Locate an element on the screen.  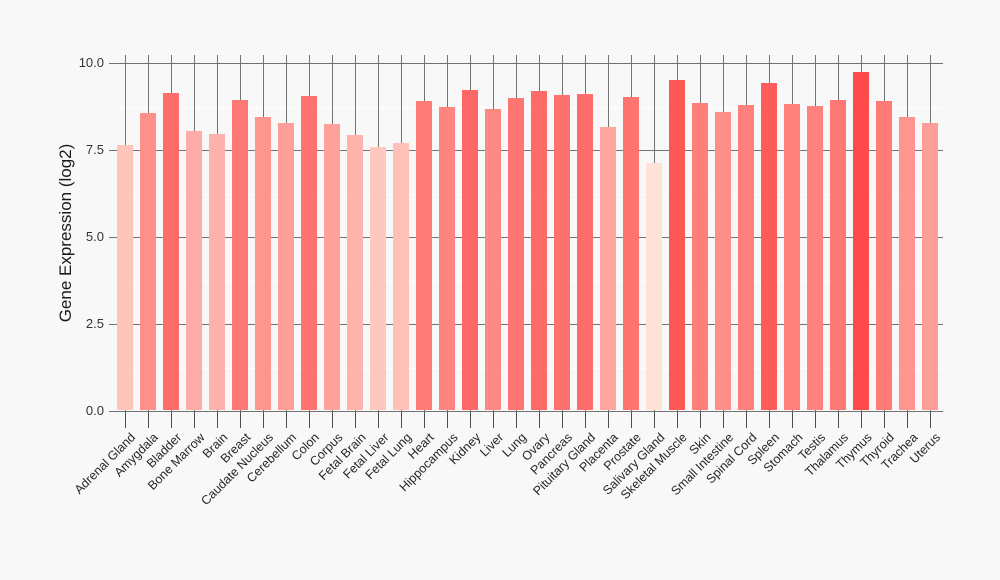
y-tick-label: 5.0 is located at coordinates (94, 236).